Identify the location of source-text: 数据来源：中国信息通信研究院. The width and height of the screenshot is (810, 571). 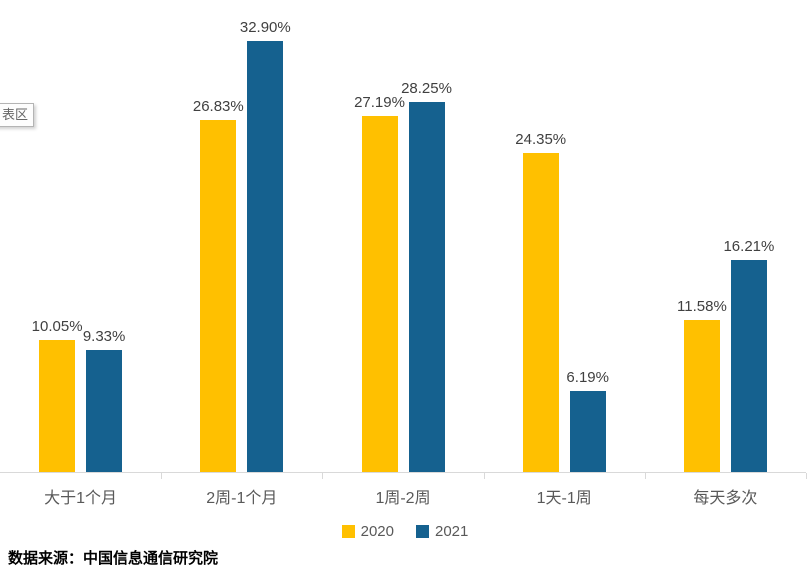
(113, 558).